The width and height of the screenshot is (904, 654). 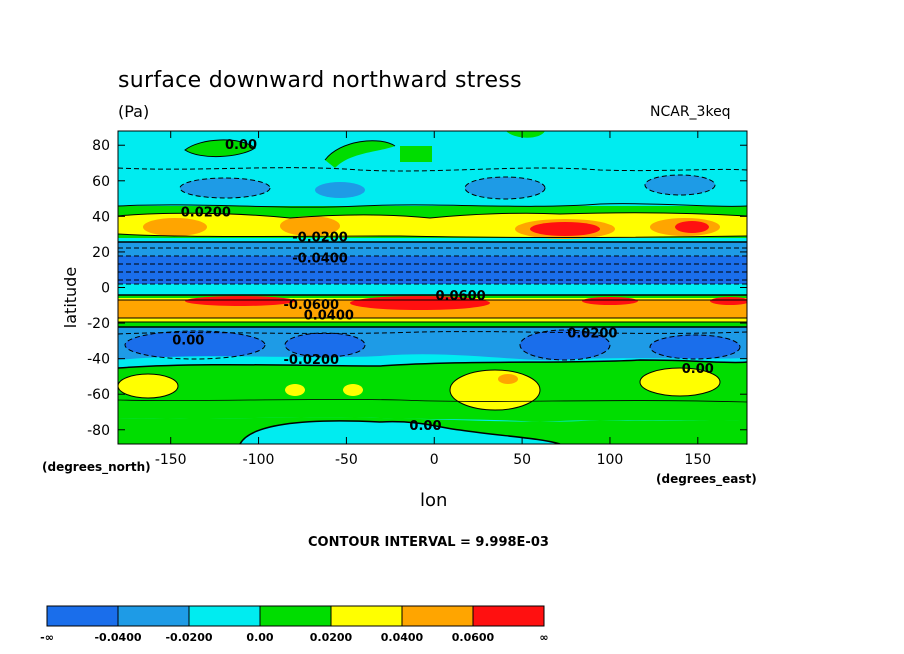 I want to click on contour-interval: CONTOUR INTERVAL = 9.998E-03, so click(x=428, y=542).